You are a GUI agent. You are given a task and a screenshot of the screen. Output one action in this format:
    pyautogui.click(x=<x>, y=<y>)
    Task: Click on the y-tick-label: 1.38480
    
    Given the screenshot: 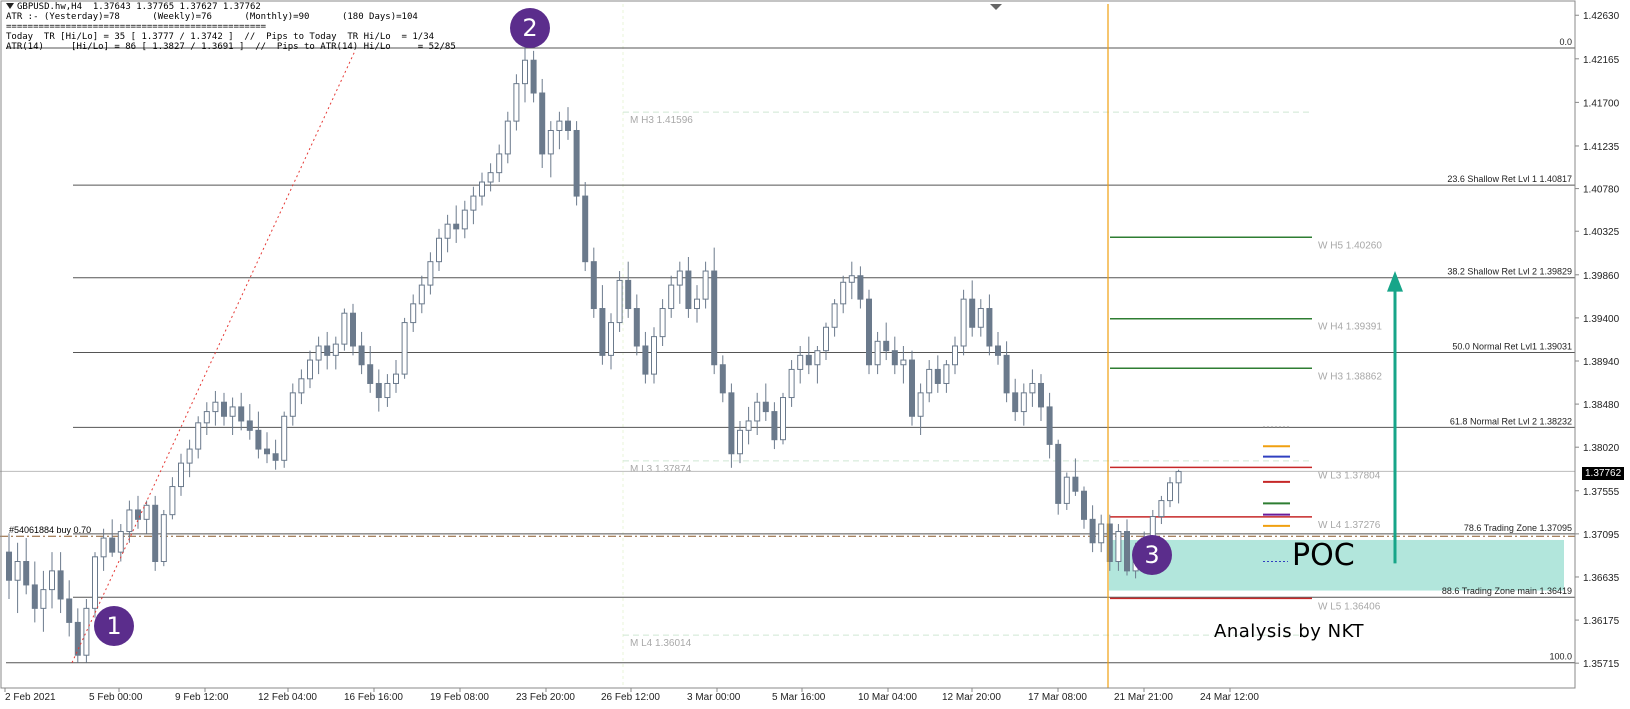 What is the action you would take?
    pyautogui.click(x=1601, y=405)
    